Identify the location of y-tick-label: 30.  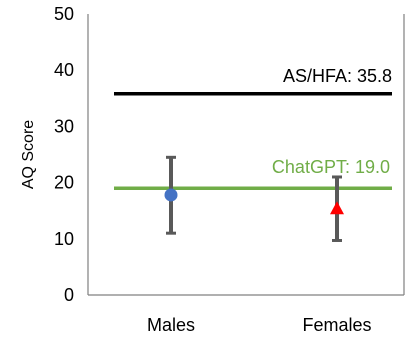
(64, 126).